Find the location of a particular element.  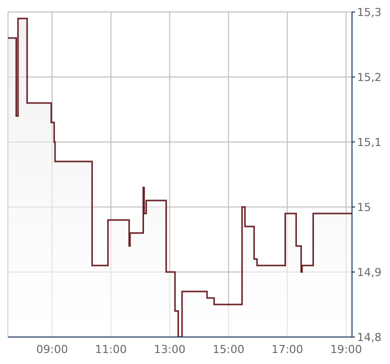

y-tick-label: 15,1 is located at coordinates (369, 142).